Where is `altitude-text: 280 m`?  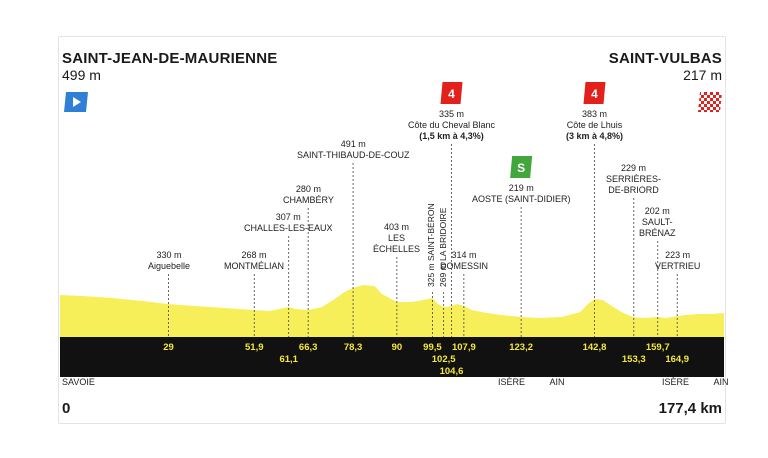 altitude-text: 280 m is located at coordinates (308, 189).